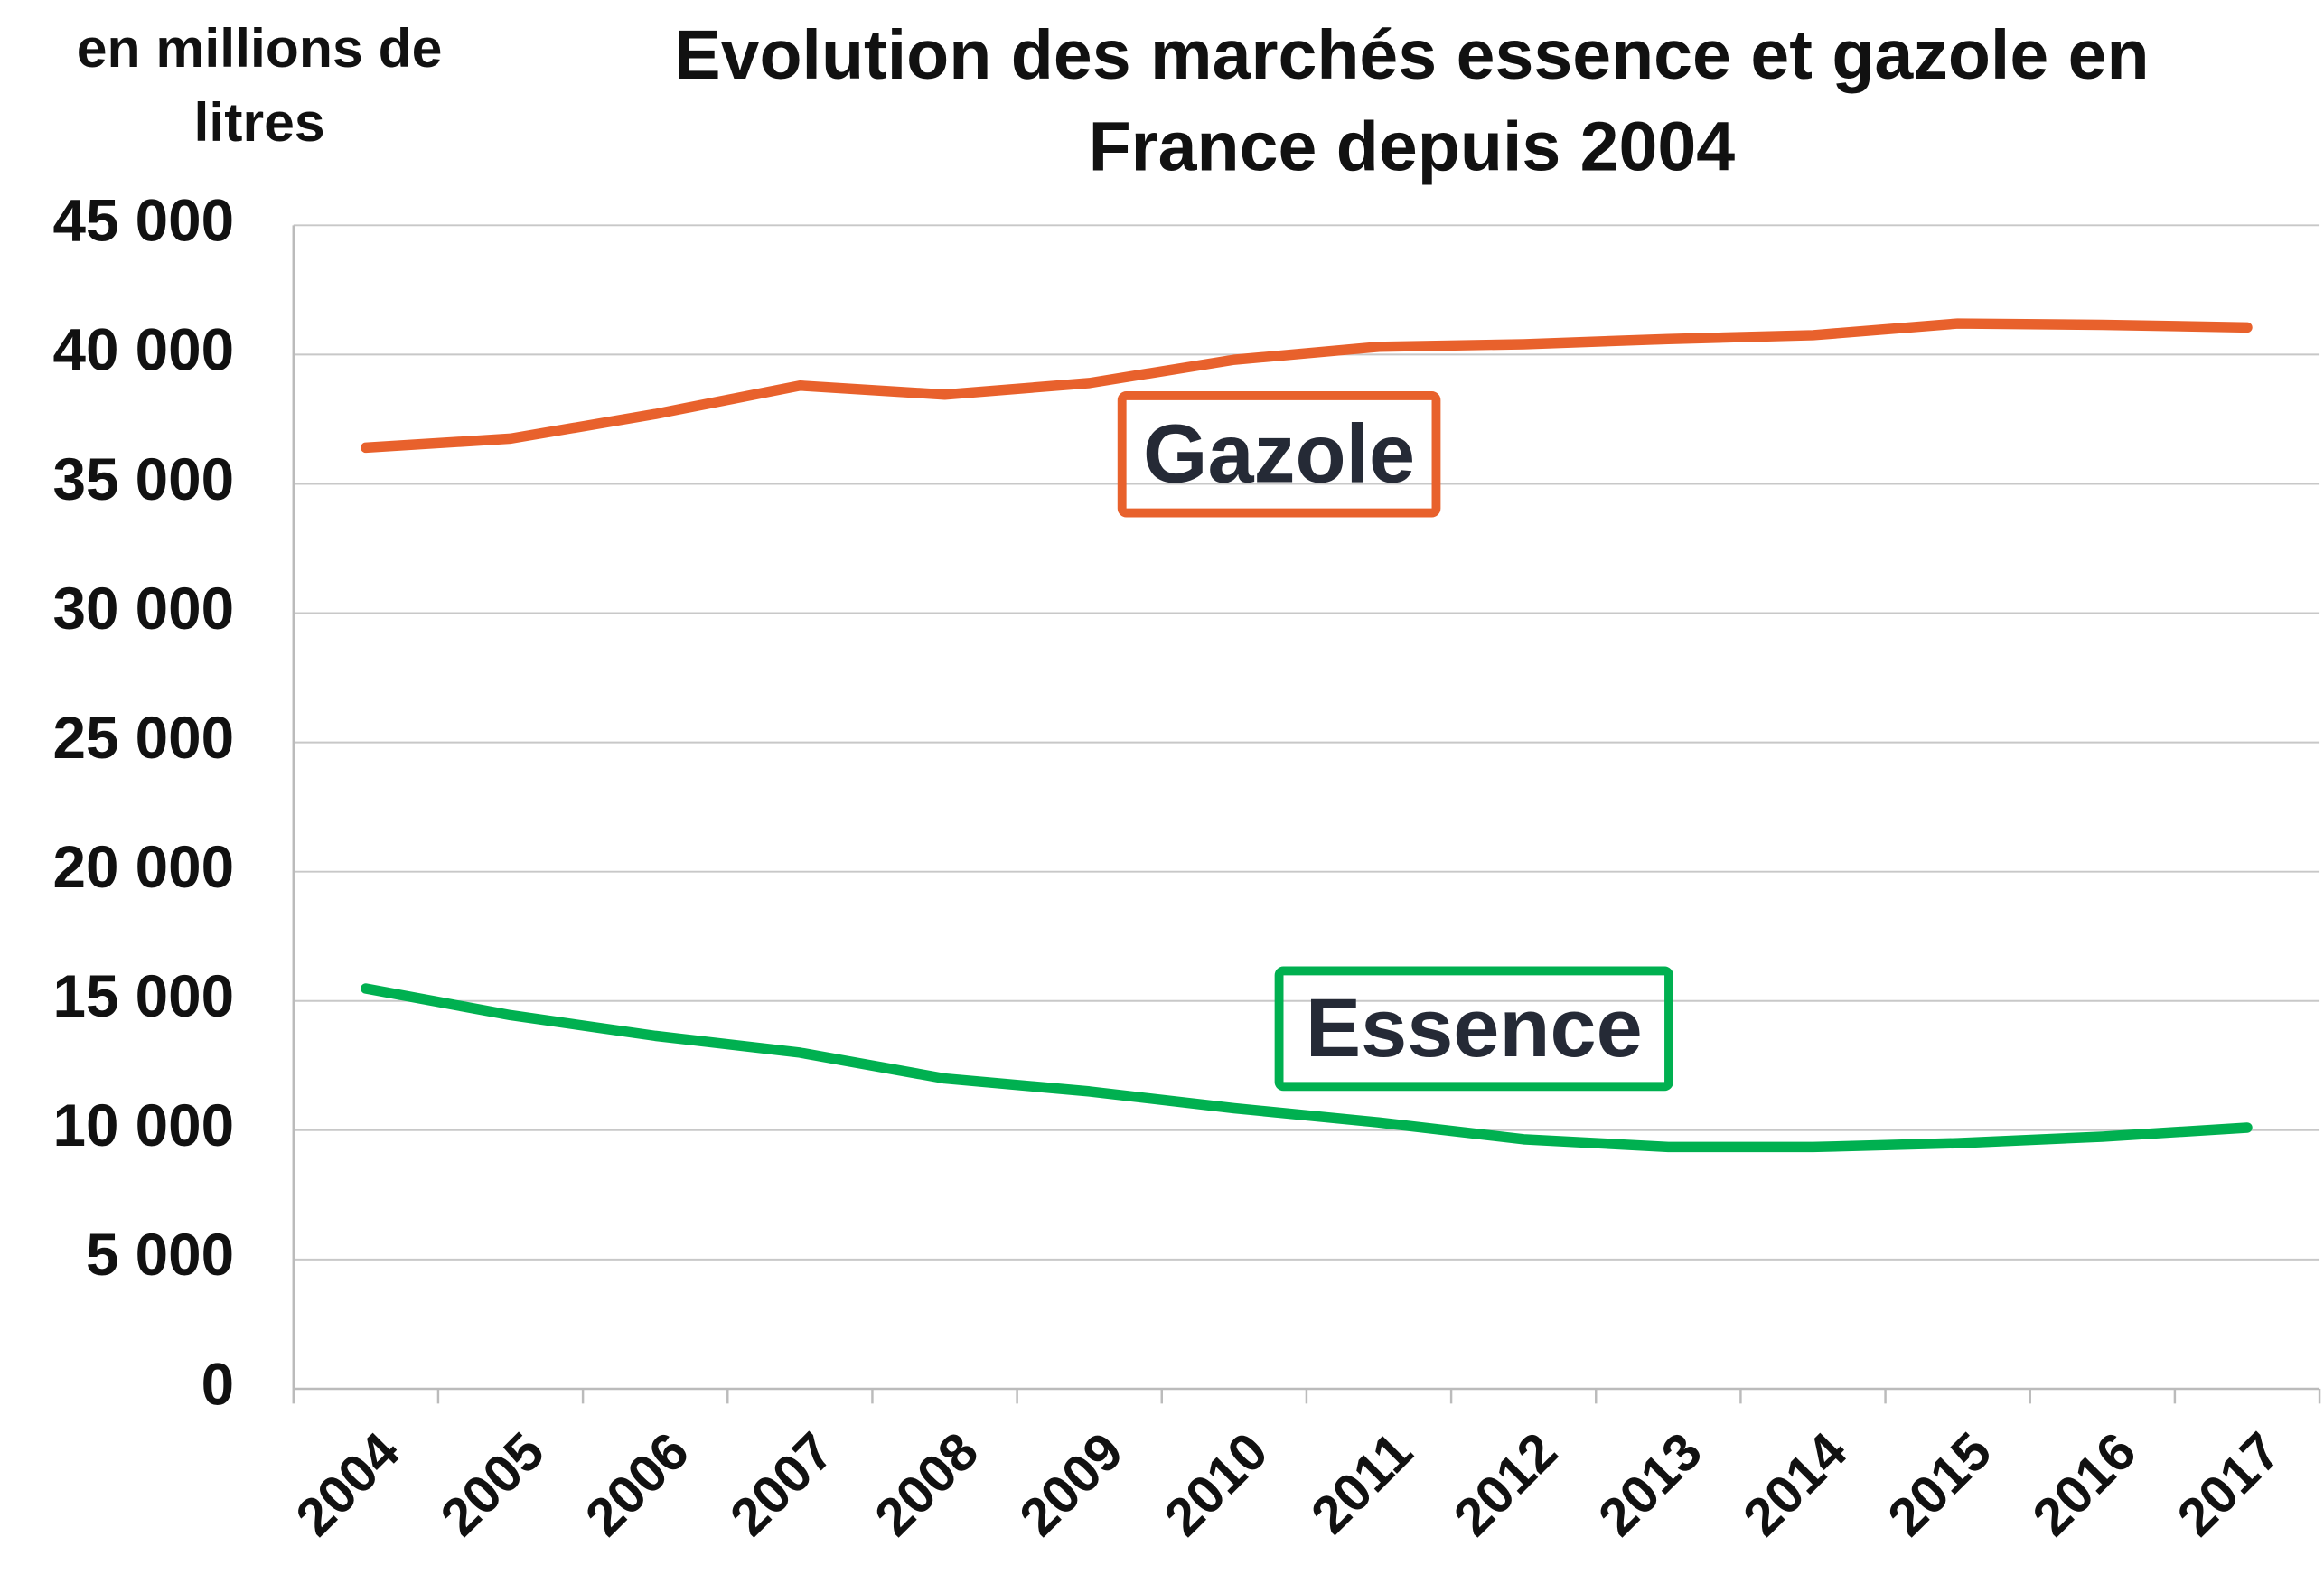 Image resolution: width=2324 pixels, height=1584 pixels. I want to click on x-tick-label: 2010, so click(1216, 1484).